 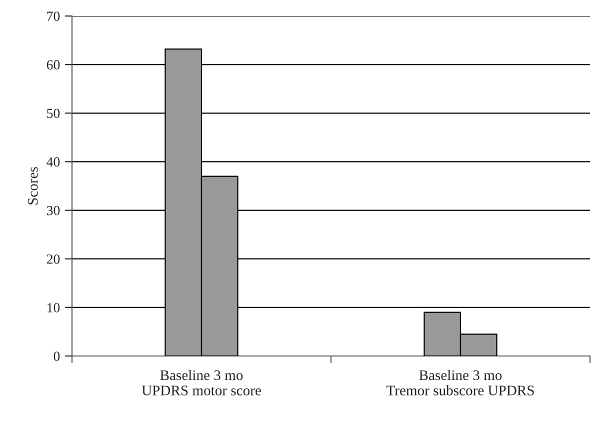 What do you see at coordinates (57, 356) in the screenshot?
I see `y-tick-label: 0` at bounding box center [57, 356].